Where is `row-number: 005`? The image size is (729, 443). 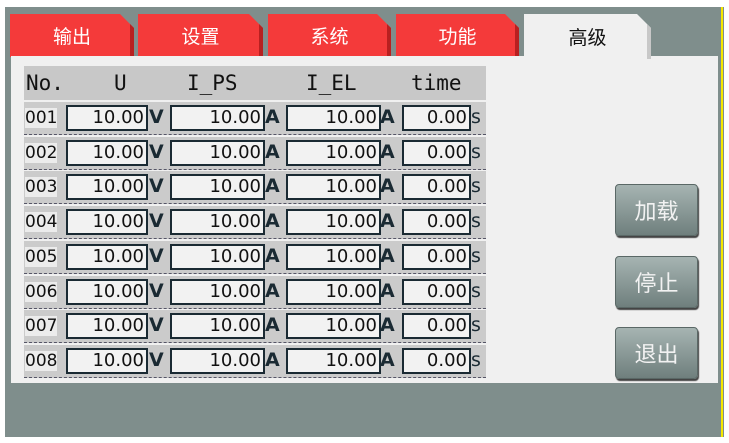
row-number: 005 is located at coordinates (41, 256).